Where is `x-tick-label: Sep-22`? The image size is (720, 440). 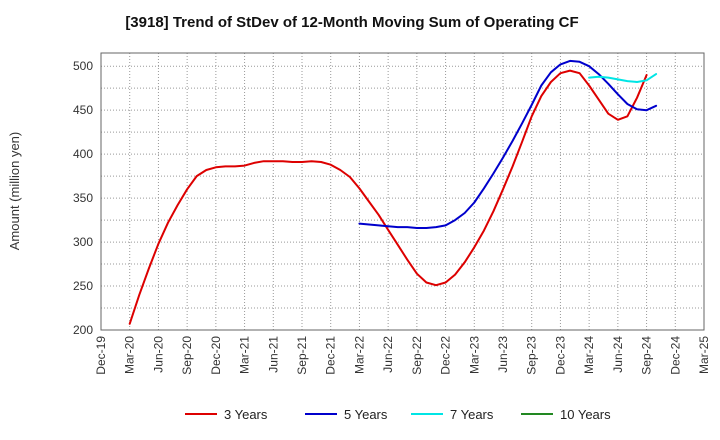 x-tick-label: Sep-22 is located at coordinates (417, 355).